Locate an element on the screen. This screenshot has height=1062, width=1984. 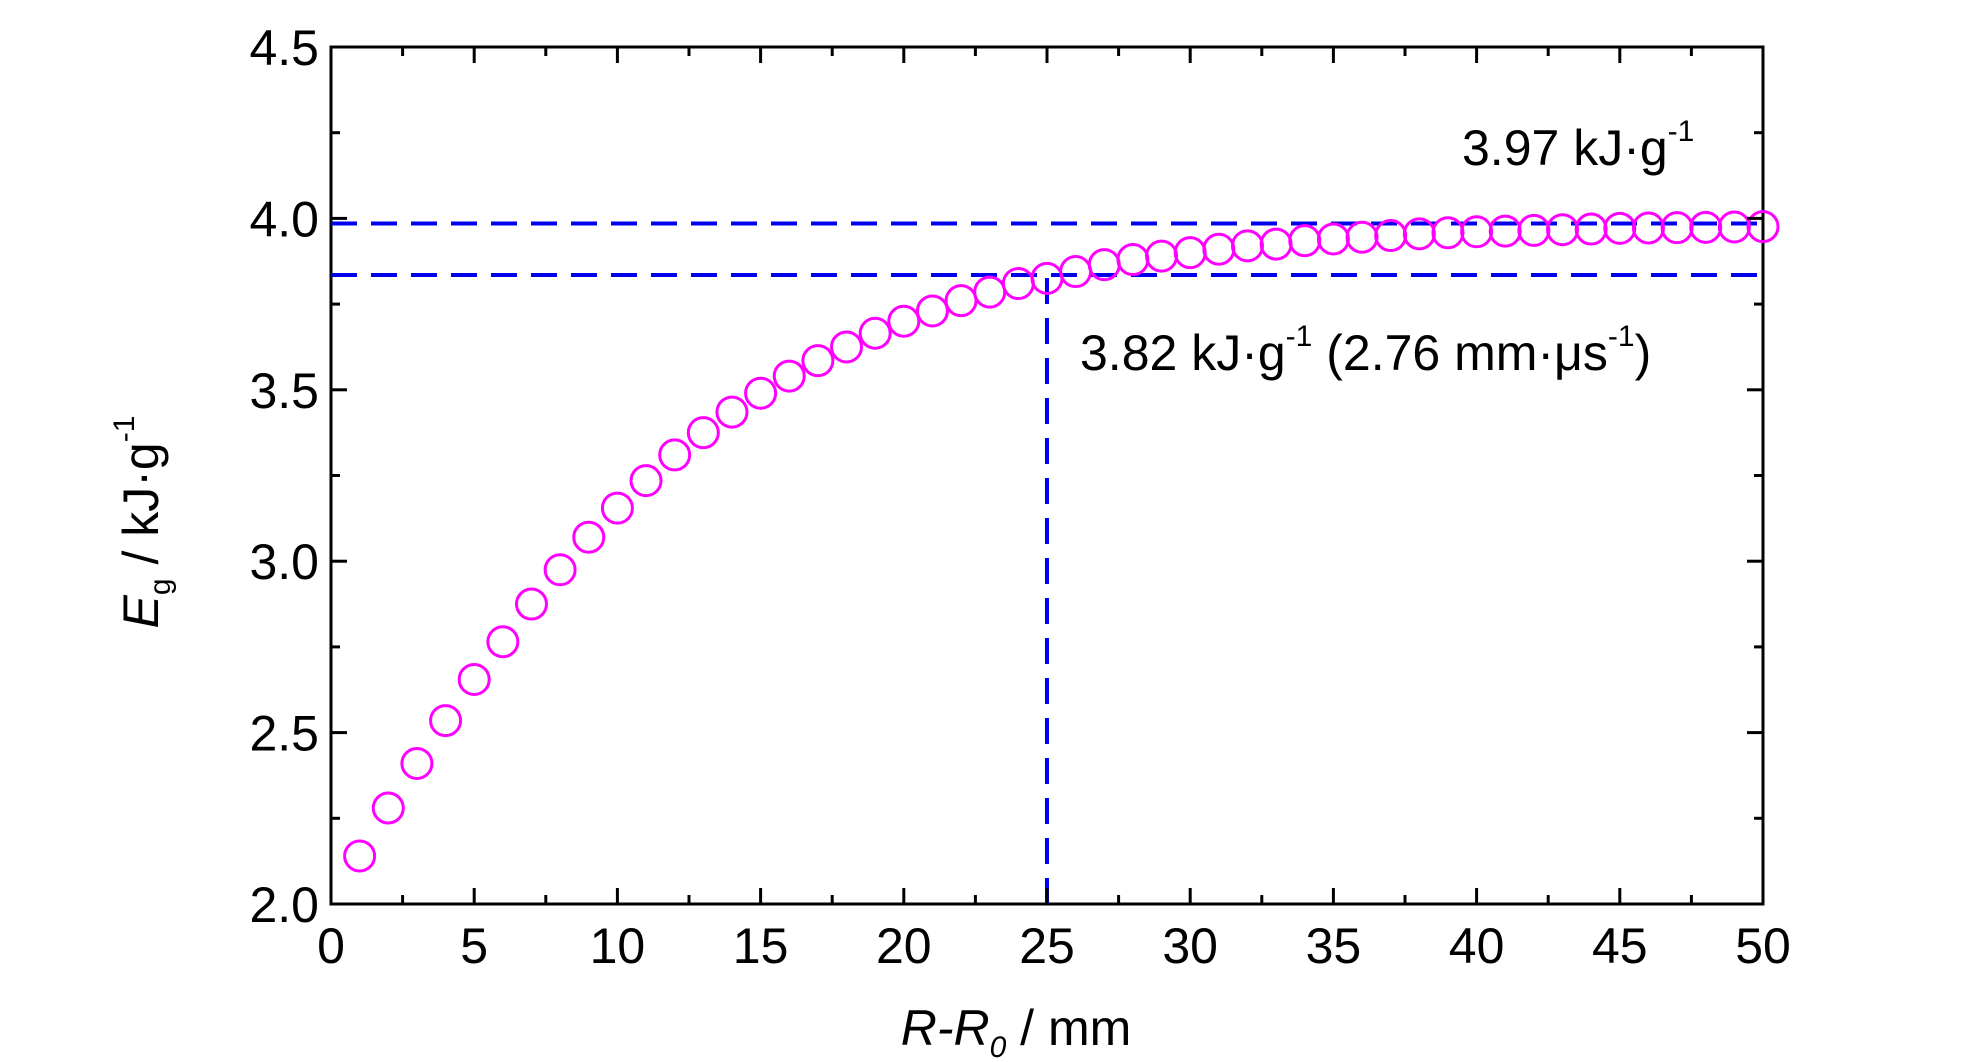
y-tick-label: 2.5 is located at coordinates (284, 734).